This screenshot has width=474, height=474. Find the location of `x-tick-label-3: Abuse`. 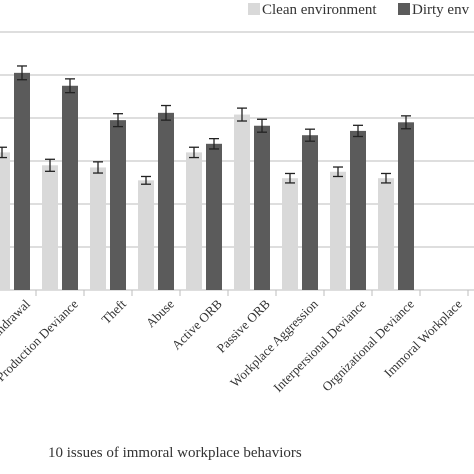

x-tick-label-3: Abuse is located at coordinates (160, 313).